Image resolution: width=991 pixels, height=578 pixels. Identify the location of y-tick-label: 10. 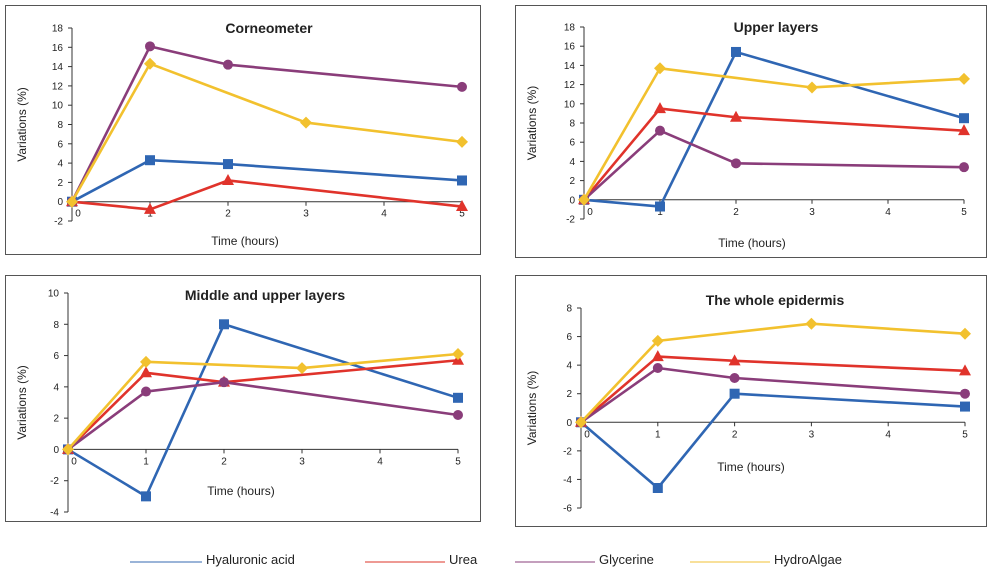
(570, 104).